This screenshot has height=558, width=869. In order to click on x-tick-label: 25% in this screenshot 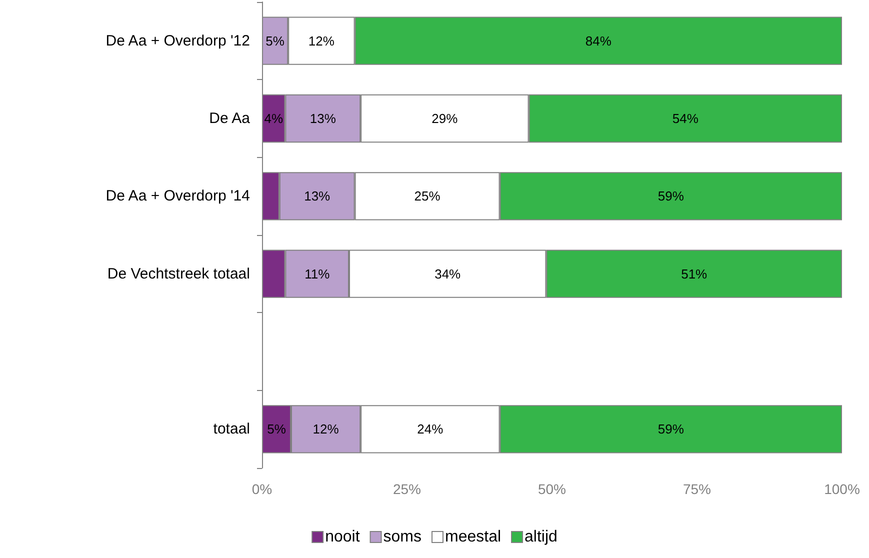, I will do `click(407, 489)`.